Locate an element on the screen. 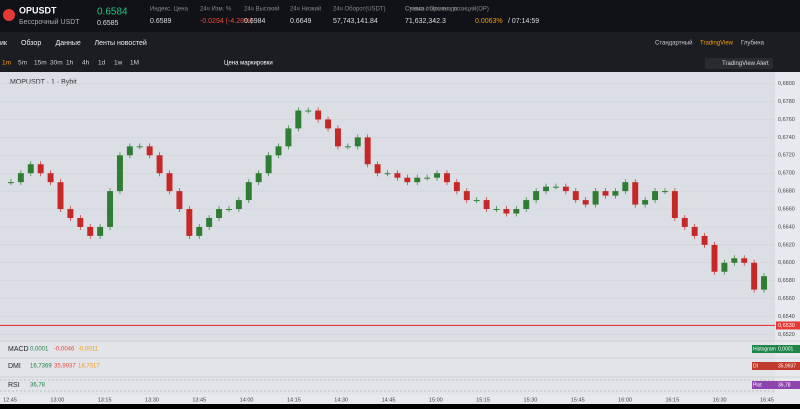 The width and height of the screenshot is (800, 409). indicator-value: 16,7369 is located at coordinates (41, 367).